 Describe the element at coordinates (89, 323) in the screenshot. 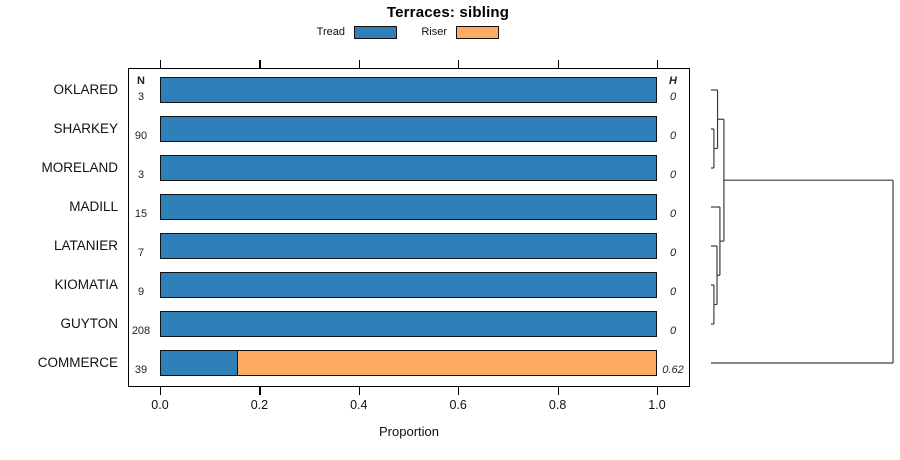

I see `row-label: GUYTON` at that location.